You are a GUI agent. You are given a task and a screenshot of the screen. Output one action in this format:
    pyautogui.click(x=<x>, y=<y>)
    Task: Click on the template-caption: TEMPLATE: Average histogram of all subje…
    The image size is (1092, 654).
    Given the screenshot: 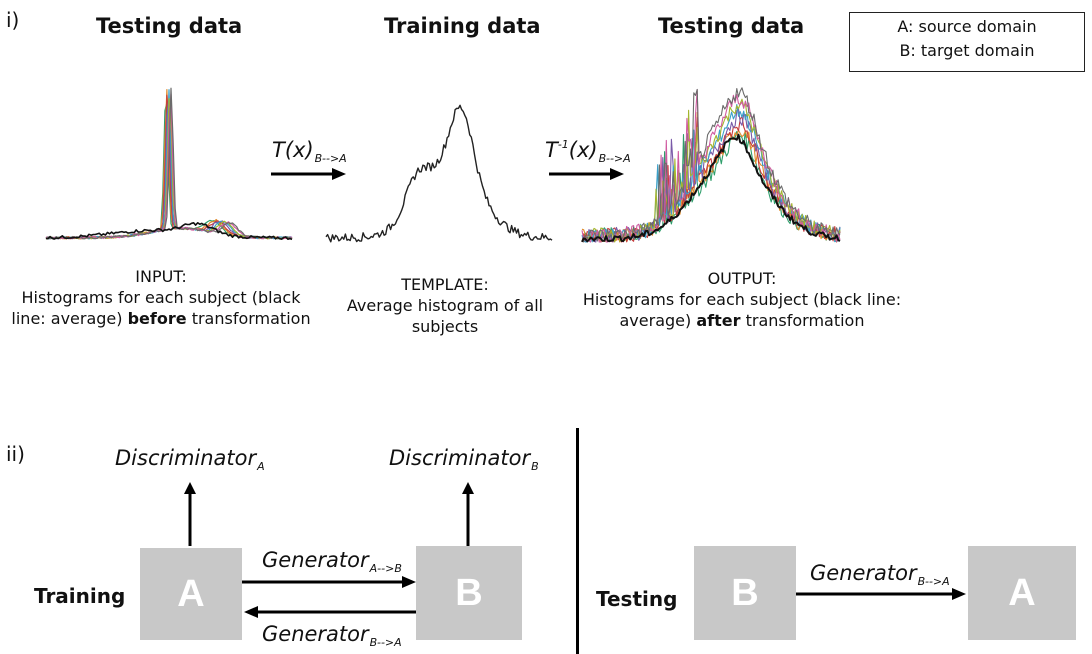 What is the action you would take?
    pyautogui.click(x=445, y=305)
    